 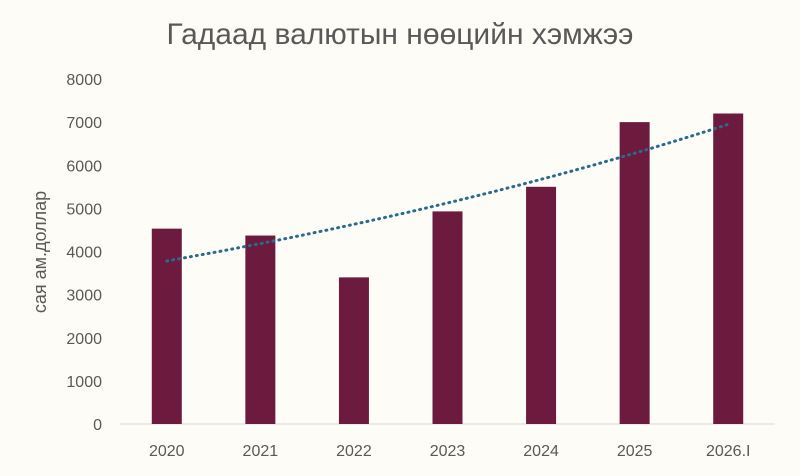 I want to click on bar-2026.I, so click(x=728, y=268).